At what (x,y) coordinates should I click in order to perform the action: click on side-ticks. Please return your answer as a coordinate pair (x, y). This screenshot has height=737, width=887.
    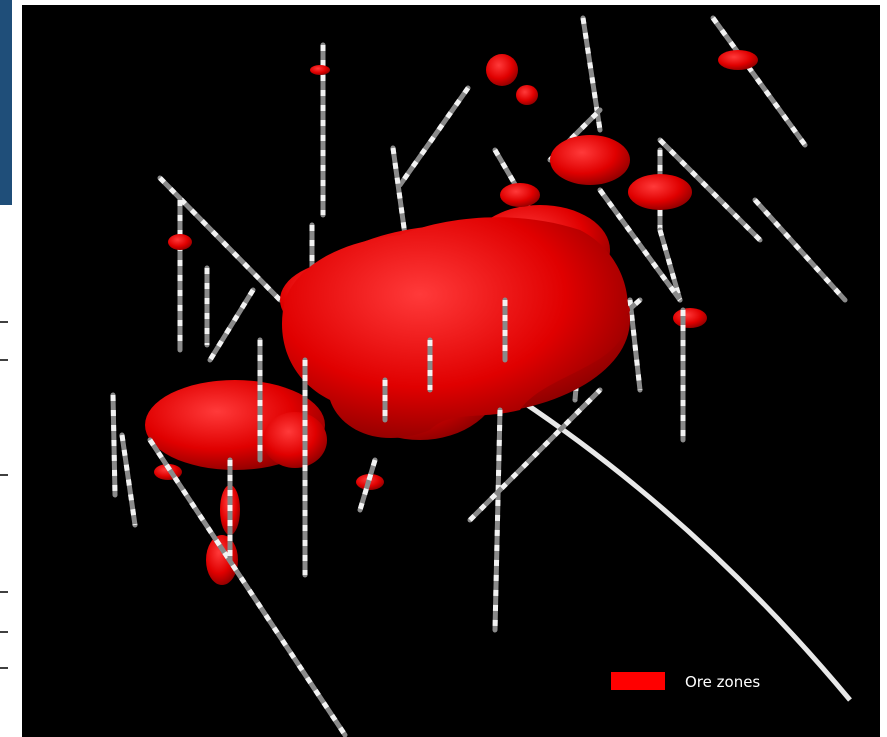
    Looking at the image, I should click on (4, 495).